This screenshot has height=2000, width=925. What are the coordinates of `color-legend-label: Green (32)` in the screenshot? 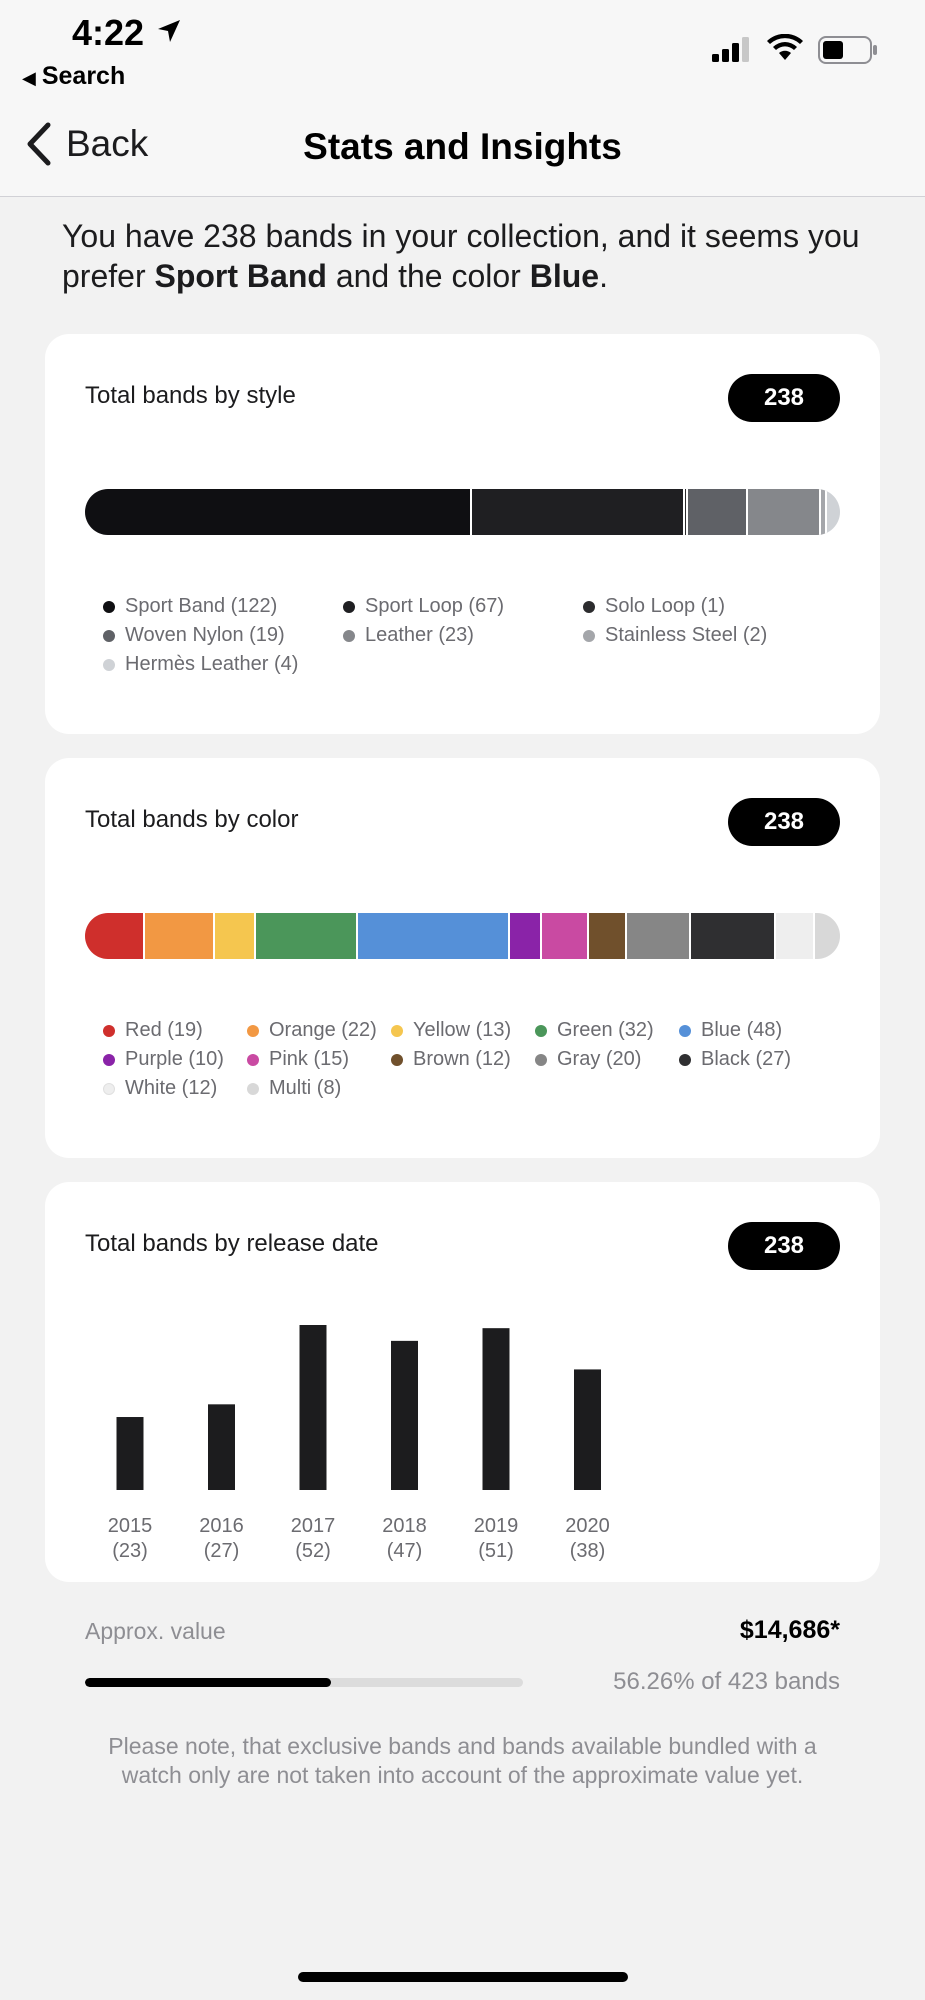 It's located at (605, 1030).